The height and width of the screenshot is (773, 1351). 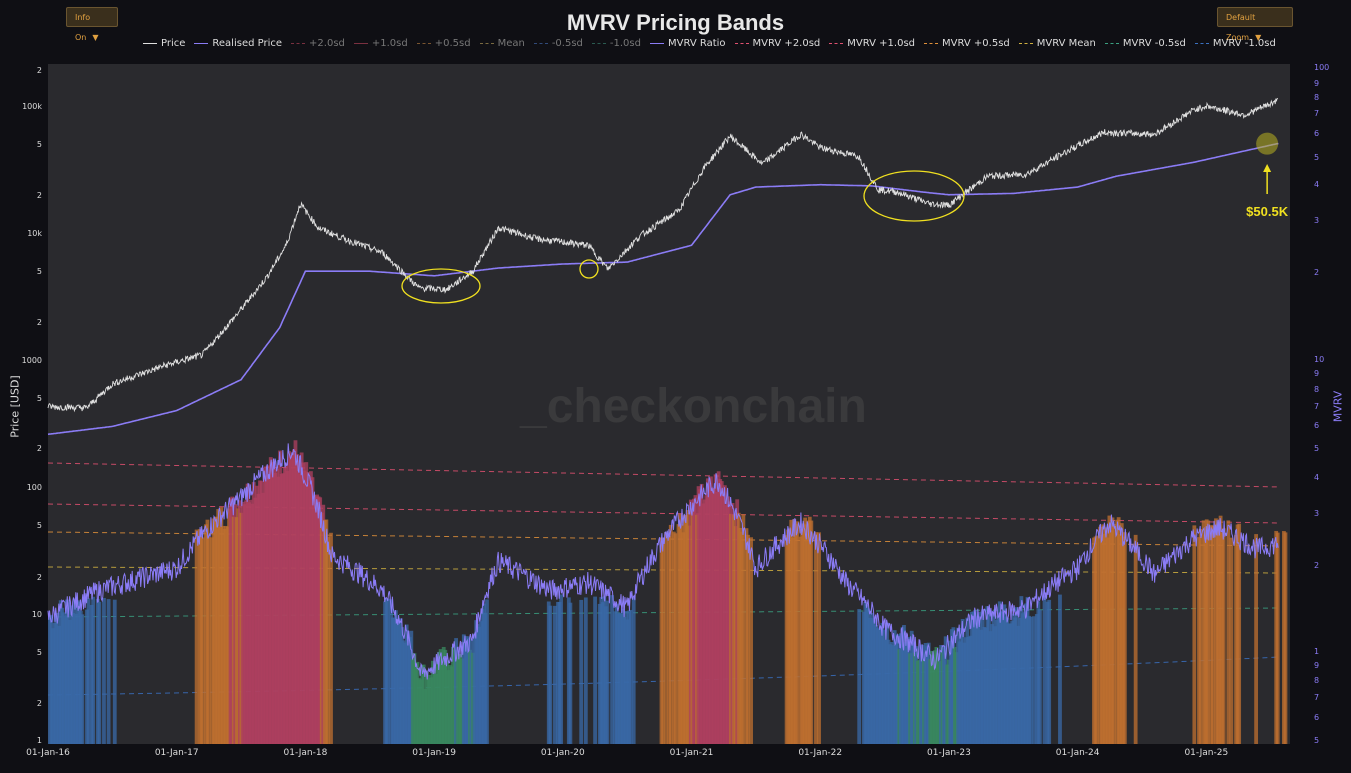 I want to click on zoom-select-button: Default Zoom ▼, so click(x=1255, y=24).